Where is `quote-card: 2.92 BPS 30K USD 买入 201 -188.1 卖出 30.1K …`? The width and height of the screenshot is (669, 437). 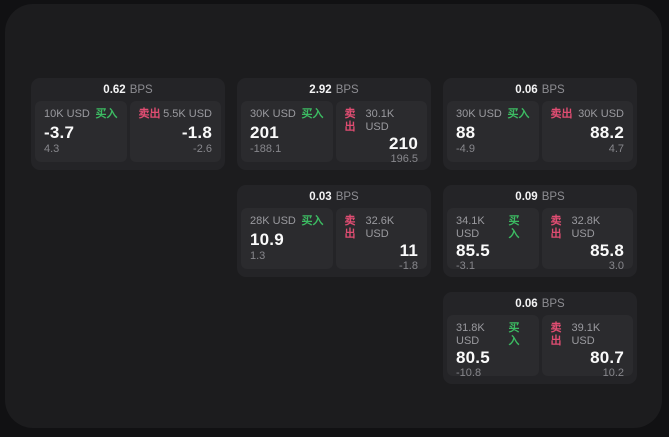
quote-card: 2.92 BPS 30K USD 买入 201 -188.1 卖出 30.1K … is located at coordinates (334, 124).